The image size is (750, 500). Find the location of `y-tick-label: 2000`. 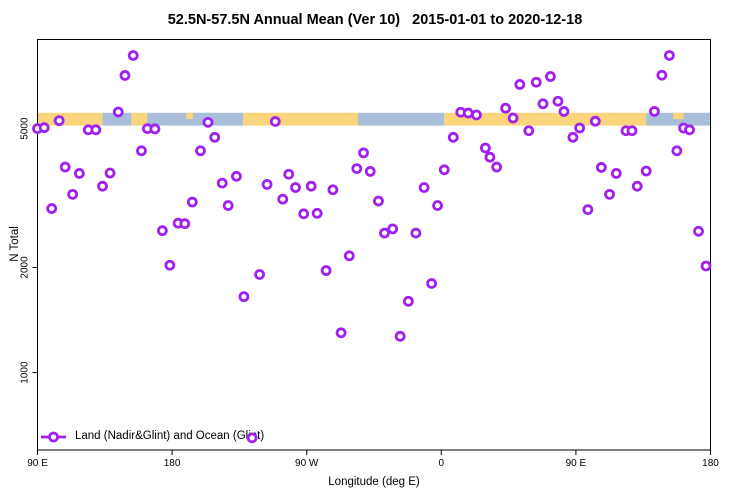

y-tick-label: 2000 is located at coordinates (25, 267).